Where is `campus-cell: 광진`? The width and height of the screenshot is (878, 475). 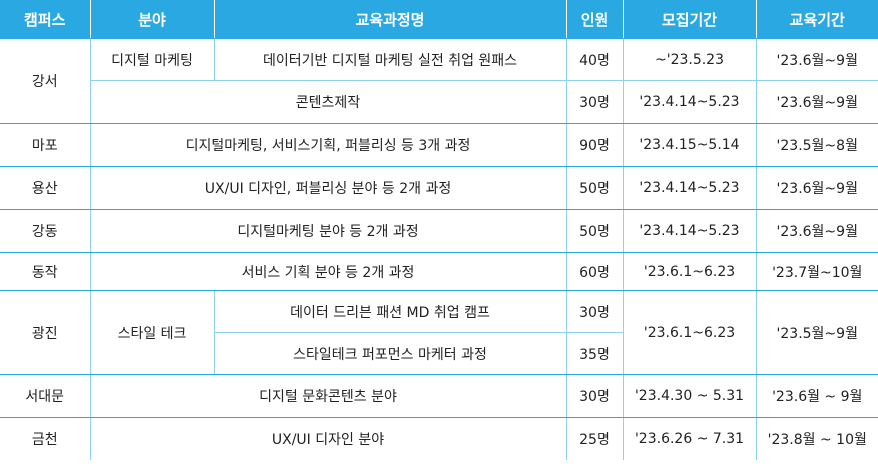 campus-cell: 광진 is located at coordinates (45, 332).